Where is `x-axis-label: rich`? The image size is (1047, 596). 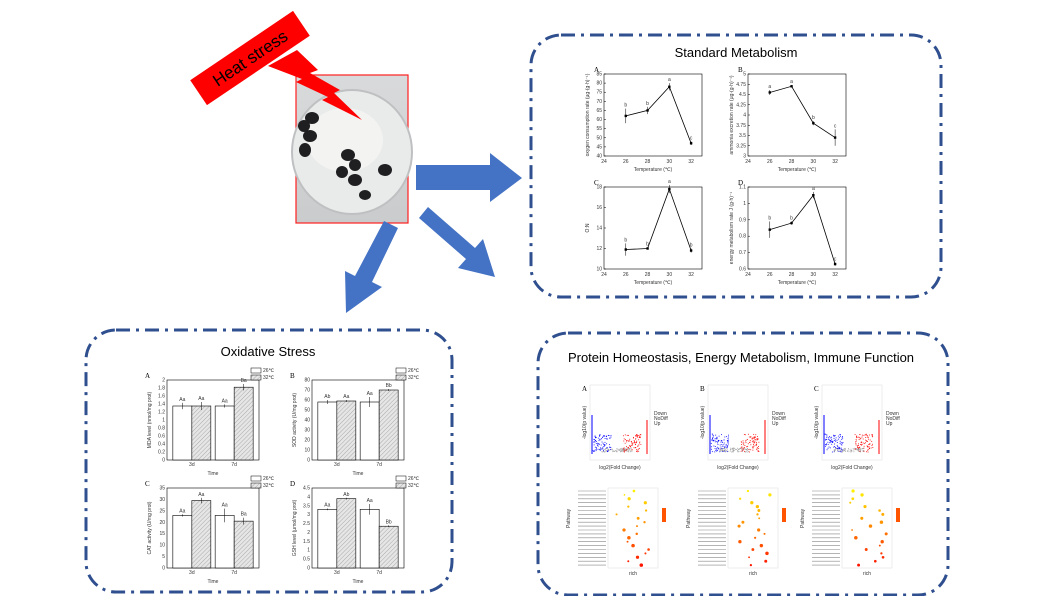 x-axis-label: rich is located at coordinates (867, 574).